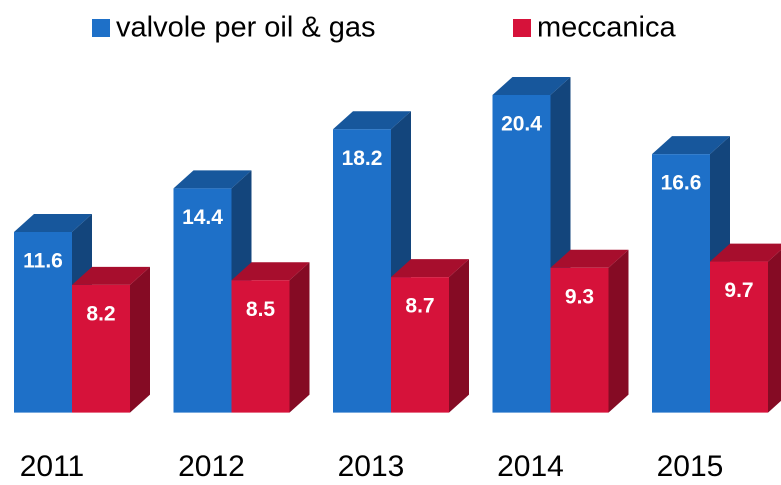 Image resolution: width=781 pixels, height=485 pixels. Describe the element at coordinates (211, 466) in the screenshot. I see `x-tick-label: 2012` at that location.